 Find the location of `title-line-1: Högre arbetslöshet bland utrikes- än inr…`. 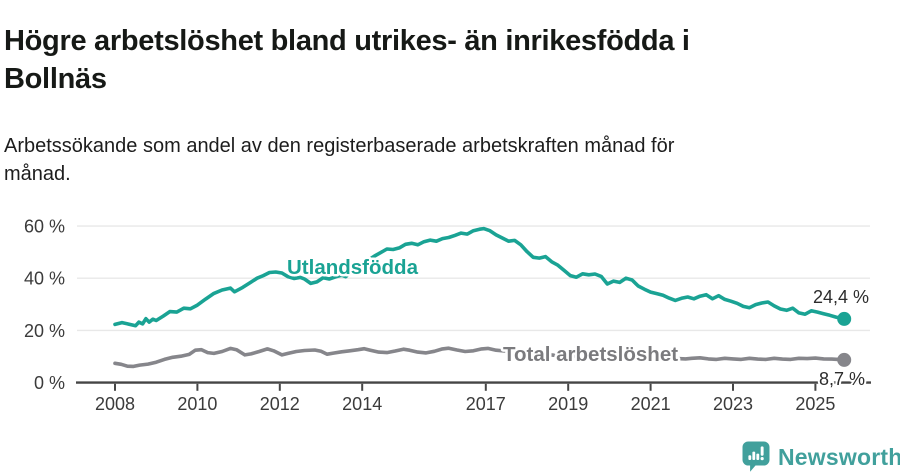

title-line-1: Högre arbetslöshet bland utrikes- än inr… is located at coordinates (347, 41).